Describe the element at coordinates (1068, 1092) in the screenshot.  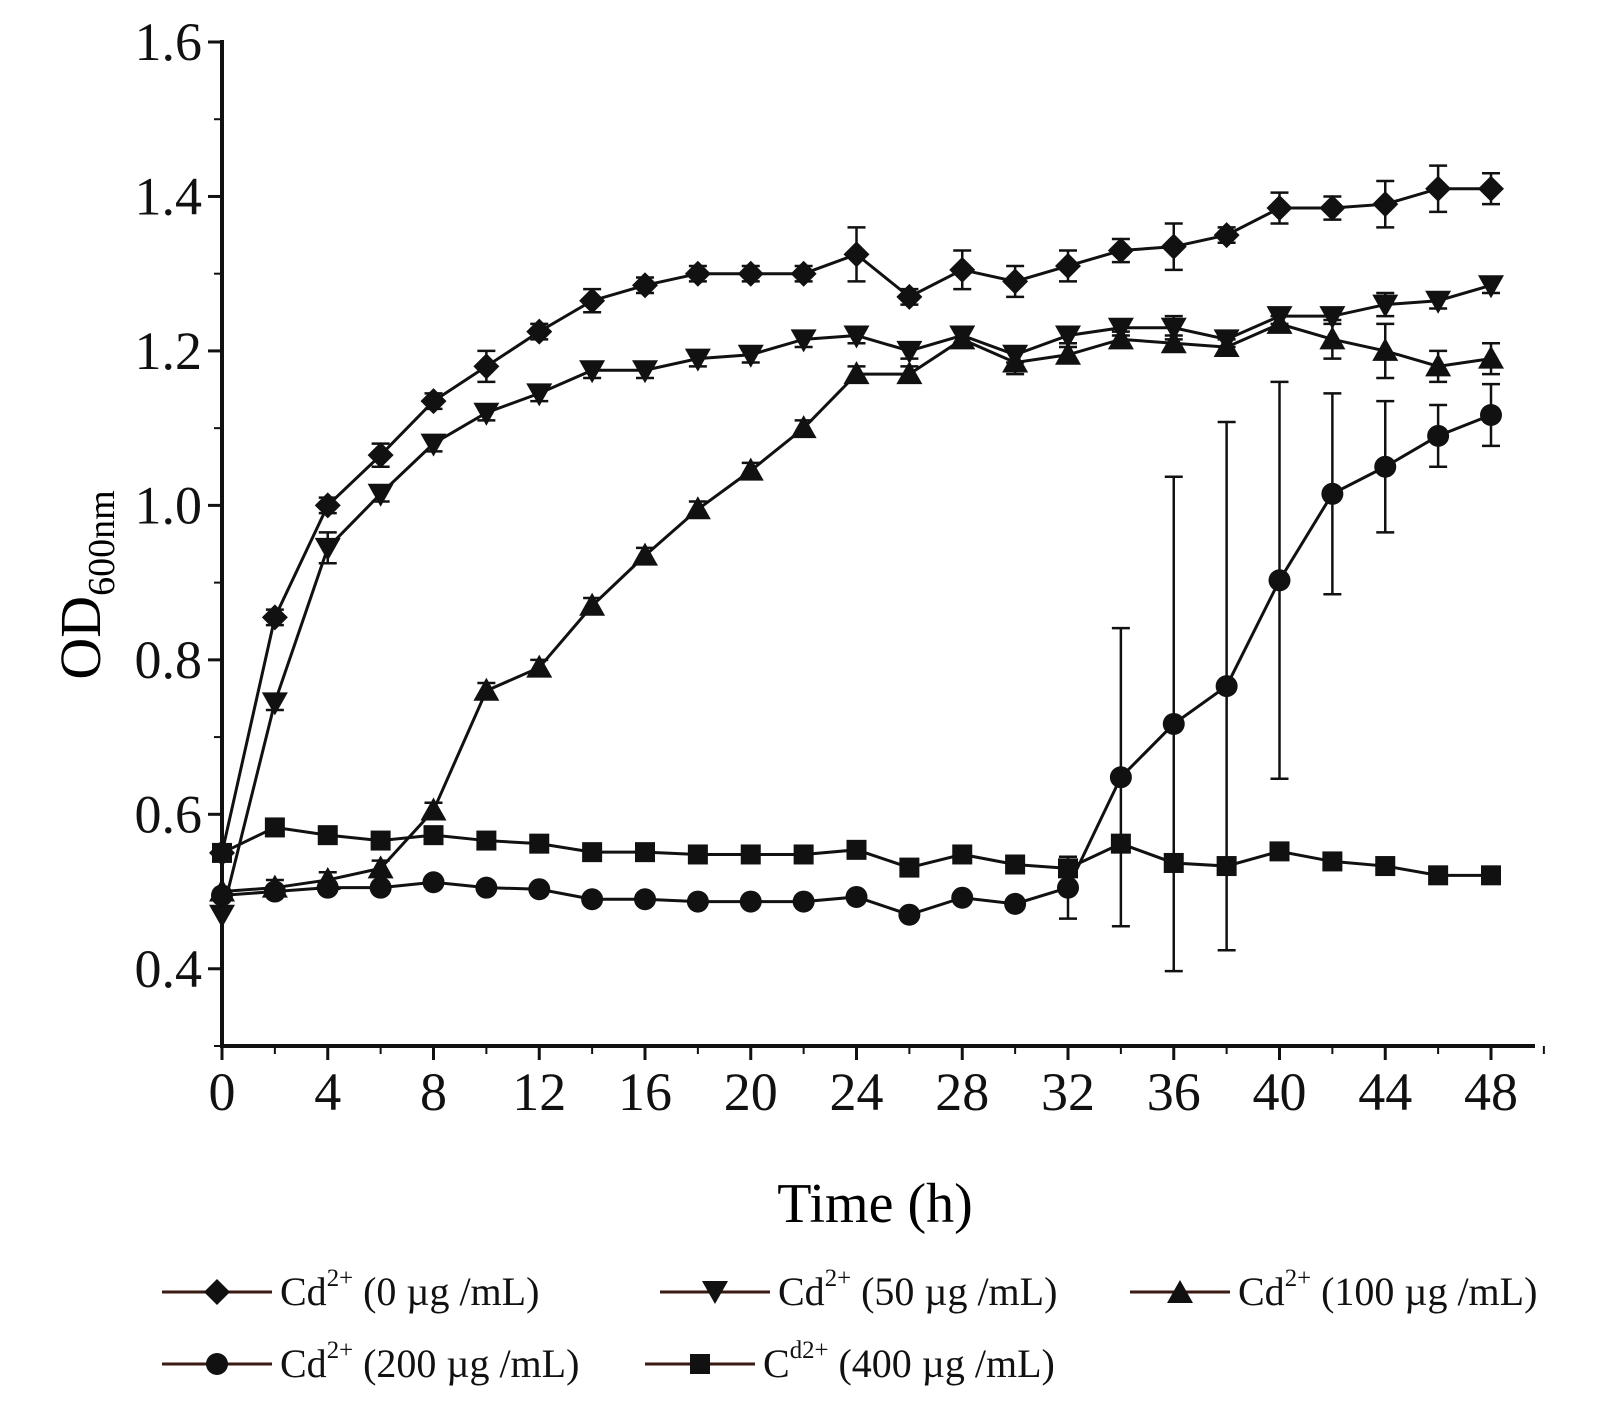
I see `x-tick-label: 32` at that location.